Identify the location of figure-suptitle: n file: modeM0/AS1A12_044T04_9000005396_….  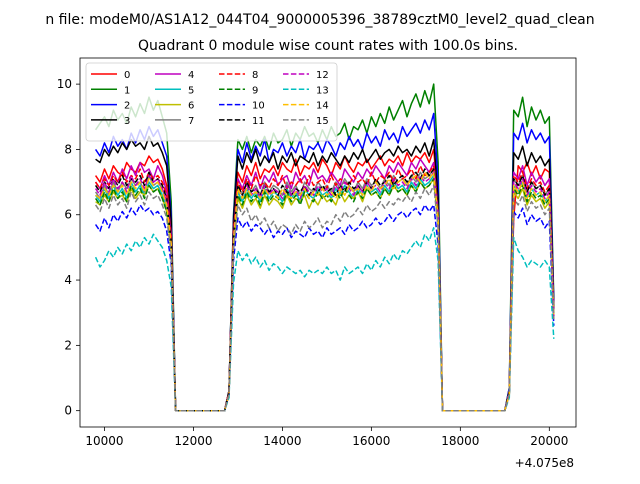
(319, 20).